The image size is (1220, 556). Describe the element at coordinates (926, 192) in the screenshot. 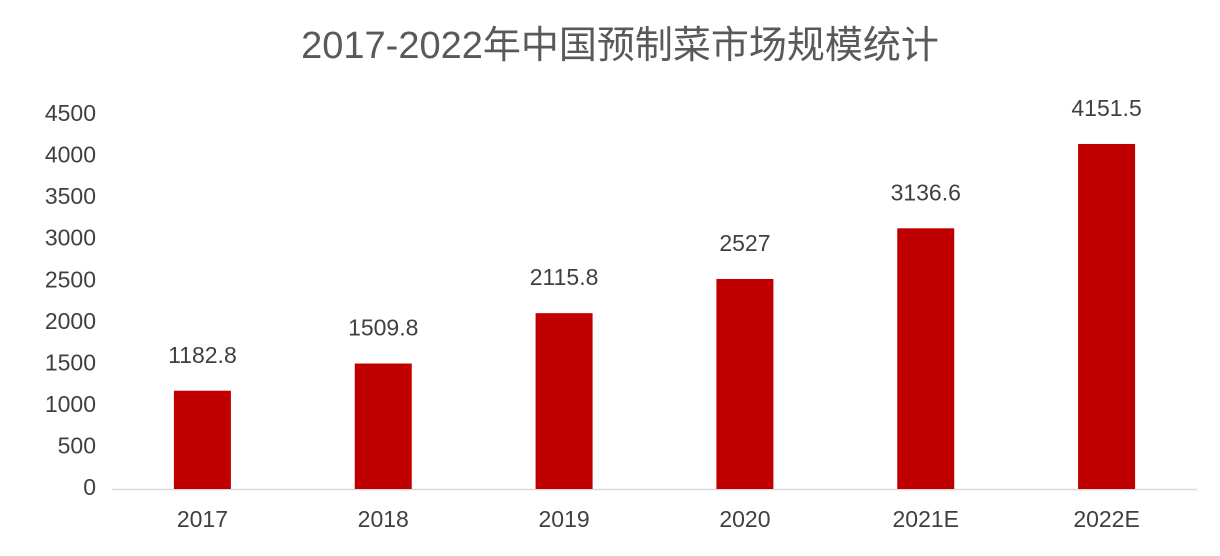

I see `data-label: 3136.6` at that location.